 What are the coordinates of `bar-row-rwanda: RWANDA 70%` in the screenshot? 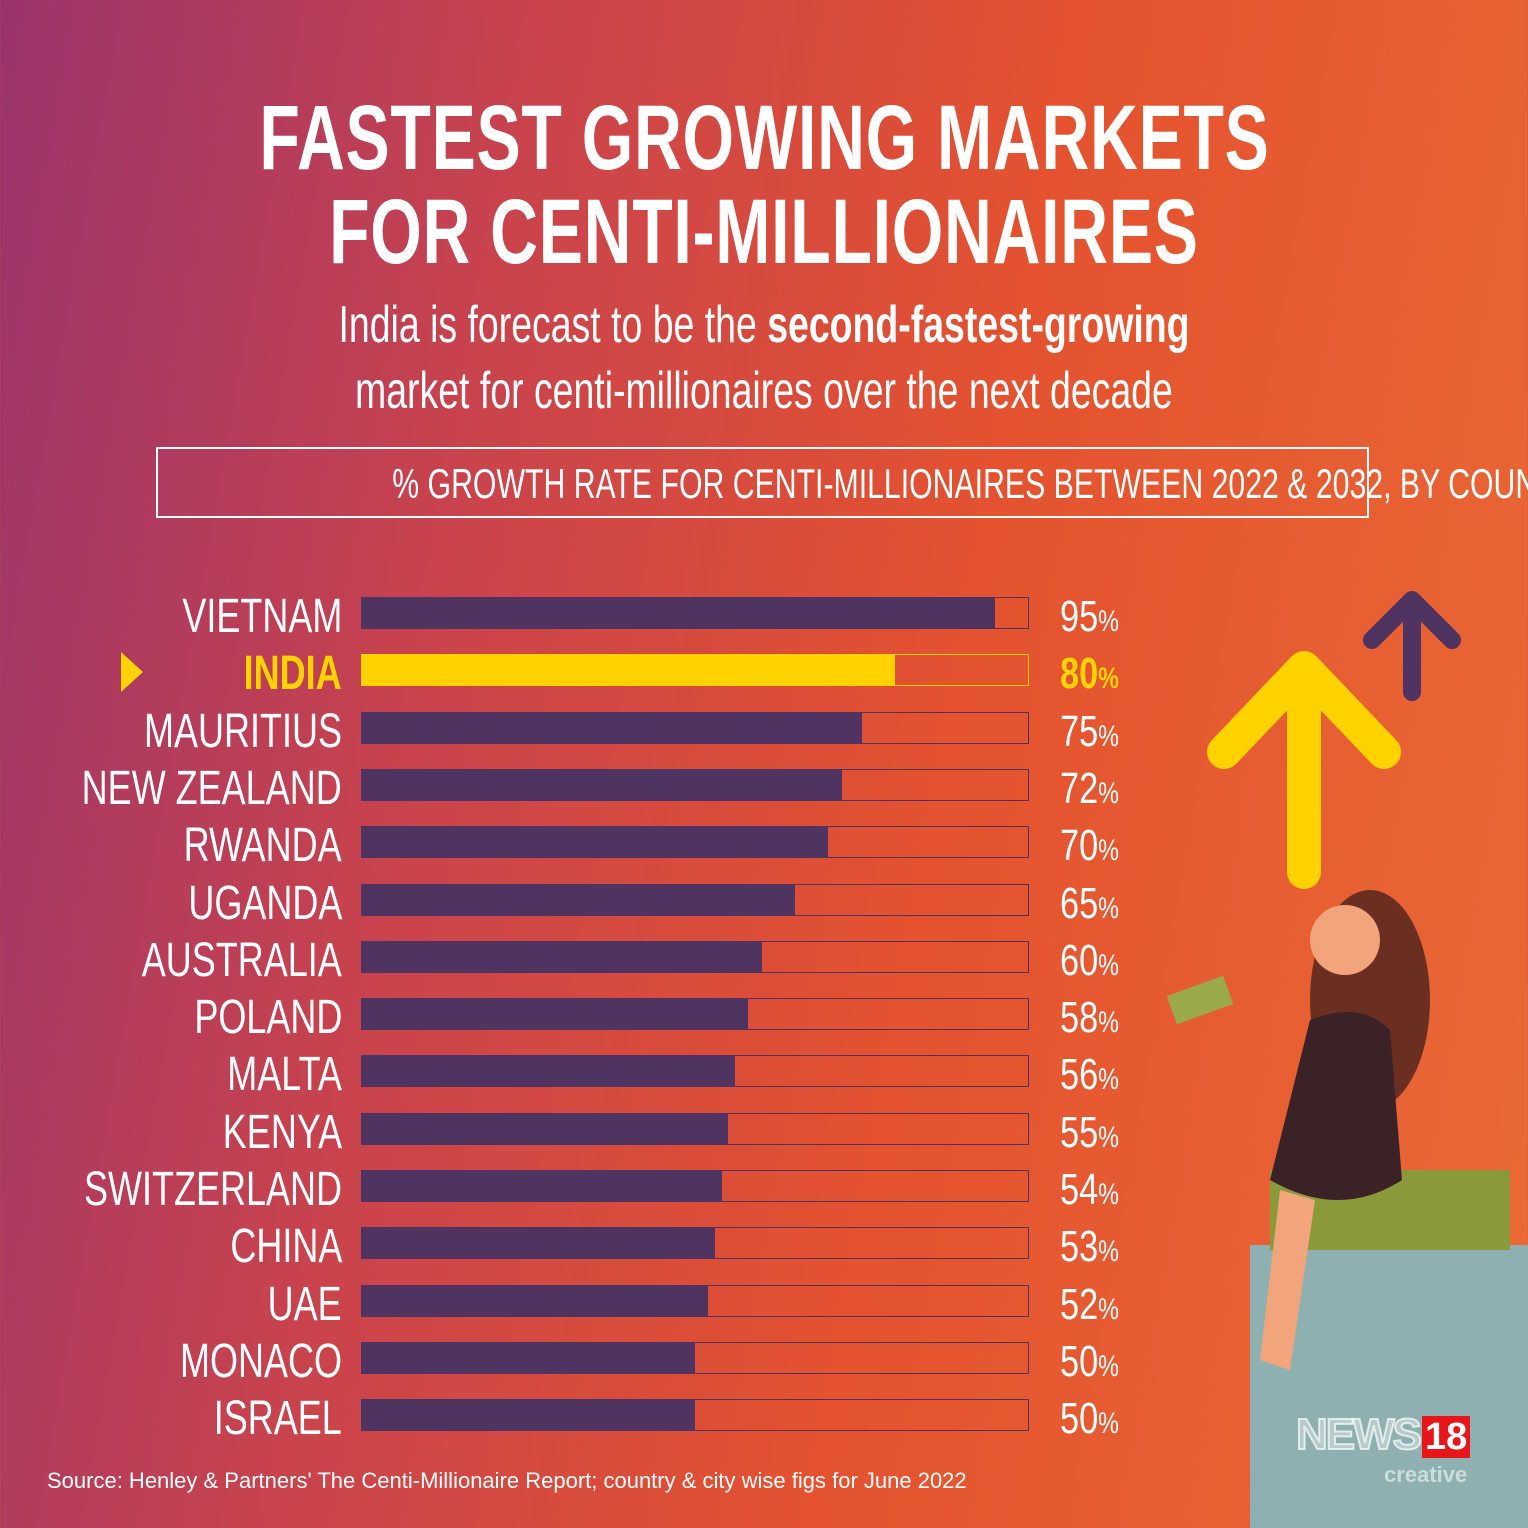 It's located at (600, 845).